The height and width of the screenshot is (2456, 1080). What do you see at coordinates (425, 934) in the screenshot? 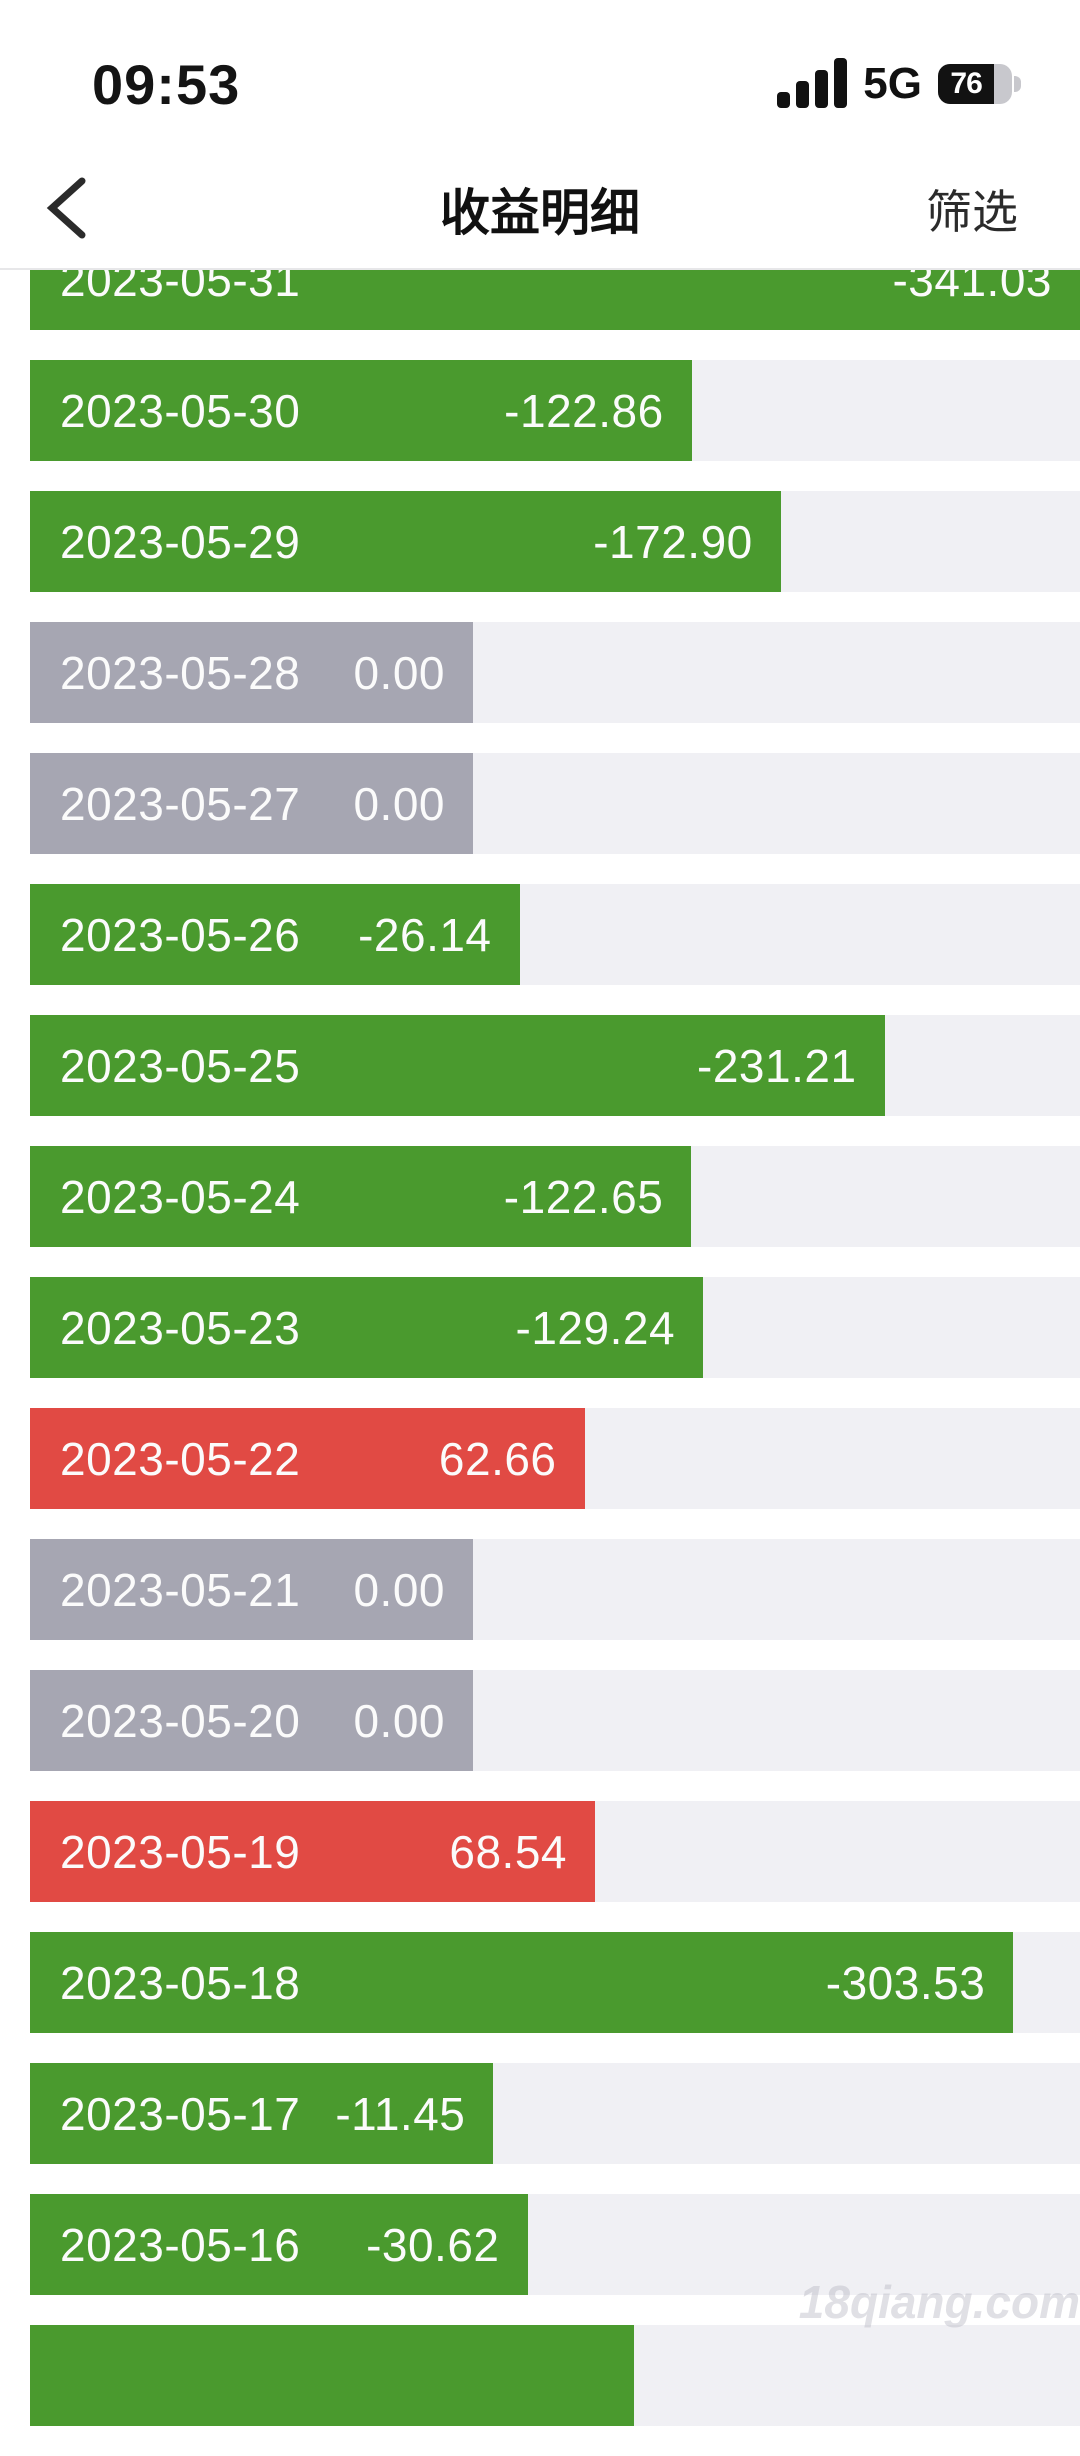
I see `row-value: -26.14` at bounding box center [425, 934].